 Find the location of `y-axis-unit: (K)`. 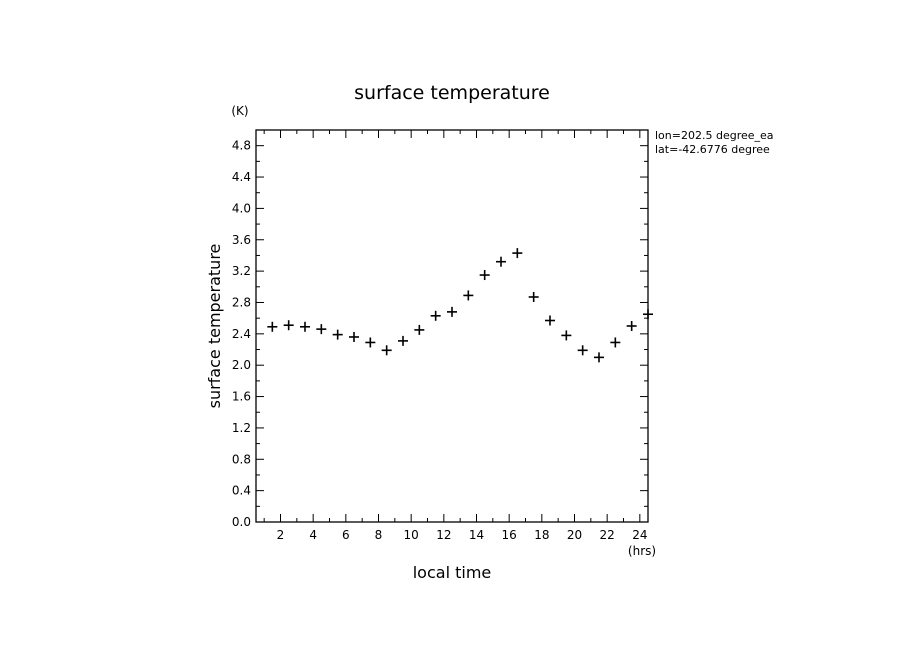

y-axis-unit: (K) is located at coordinates (239, 111).